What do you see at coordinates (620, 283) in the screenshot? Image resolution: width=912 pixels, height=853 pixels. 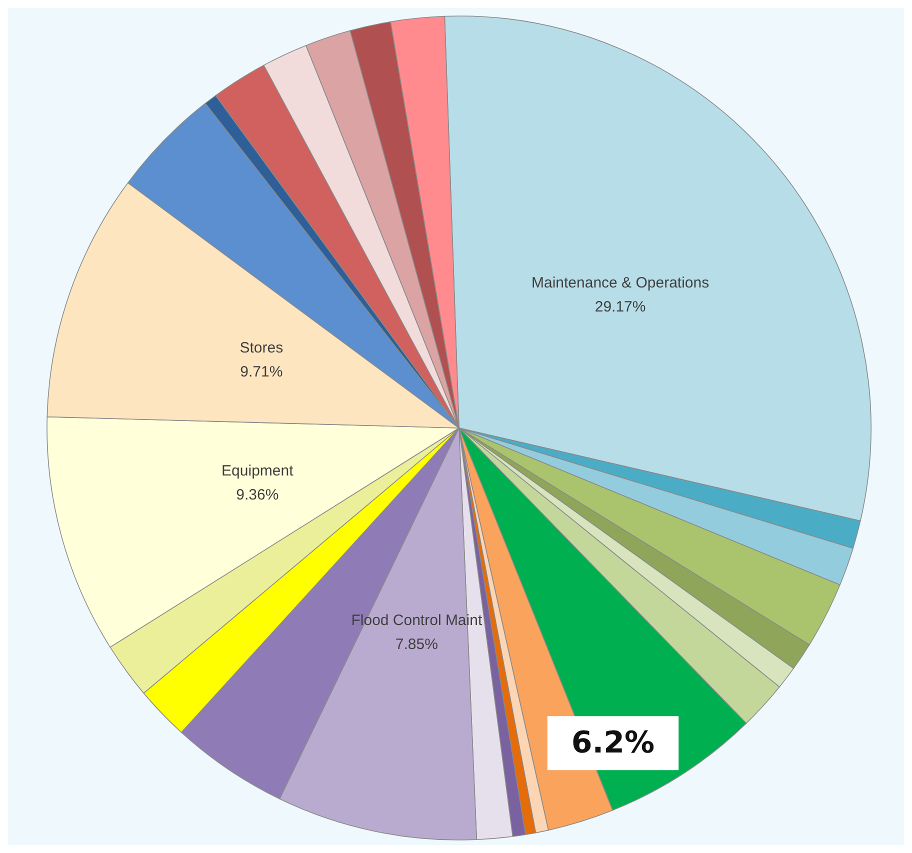 I see `slice-label: Maintenance & Operations` at bounding box center [620, 283].